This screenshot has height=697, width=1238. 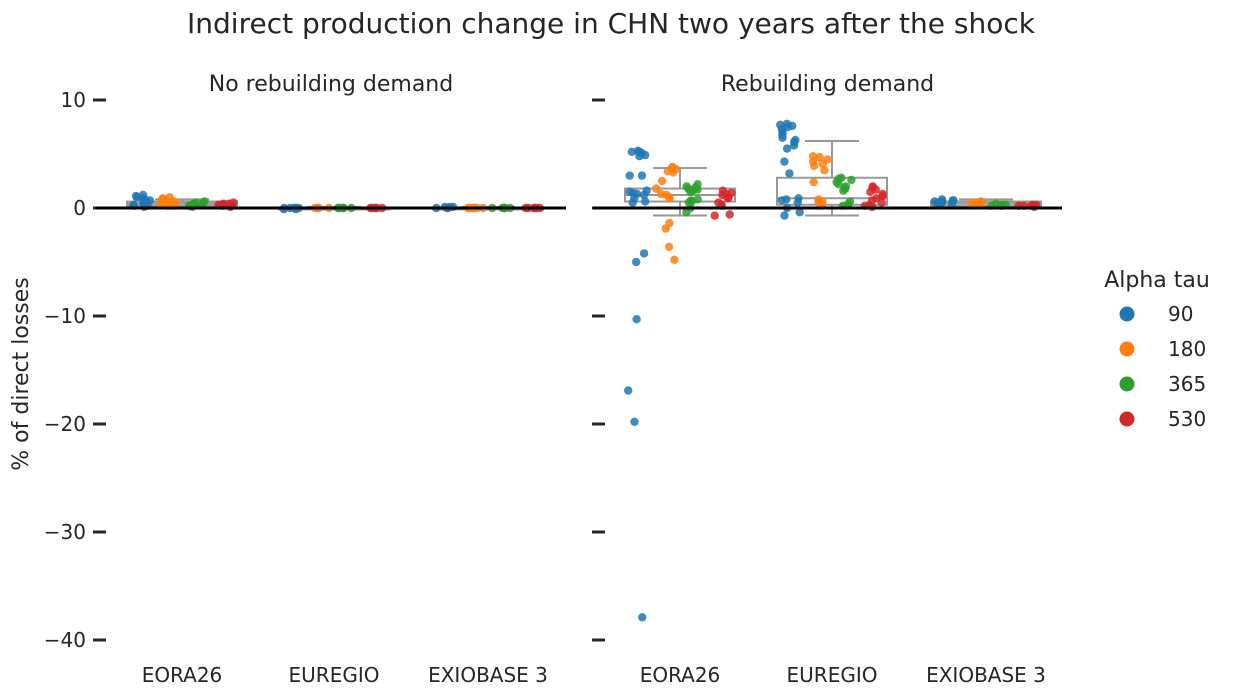 What do you see at coordinates (65, 532) in the screenshot?
I see `y-tick-label: −30` at bounding box center [65, 532].